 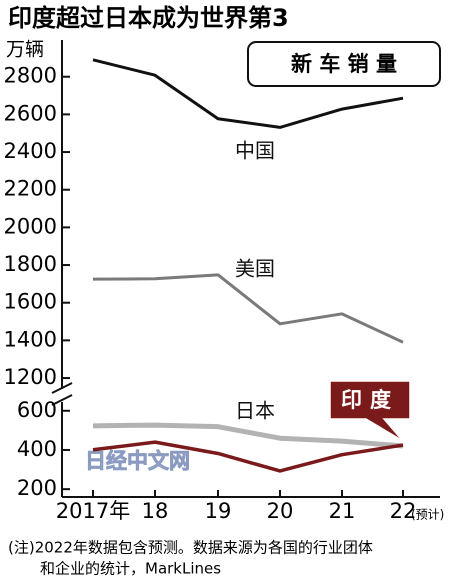 What do you see at coordinates (255, 269) in the screenshot?
I see `series-label: 美国` at bounding box center [255, 269].